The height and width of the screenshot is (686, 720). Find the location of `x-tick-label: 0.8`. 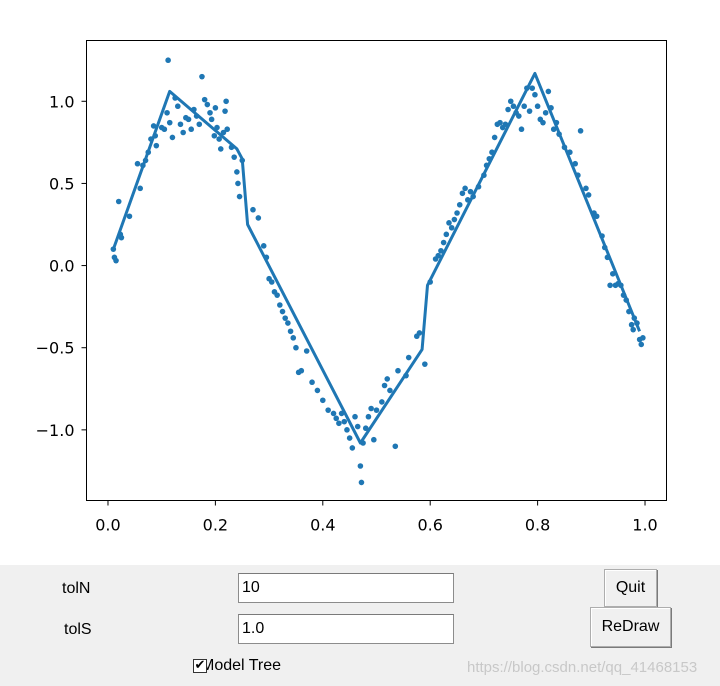

x-tick-label: 0.8 is located at coordinates (537, 525).